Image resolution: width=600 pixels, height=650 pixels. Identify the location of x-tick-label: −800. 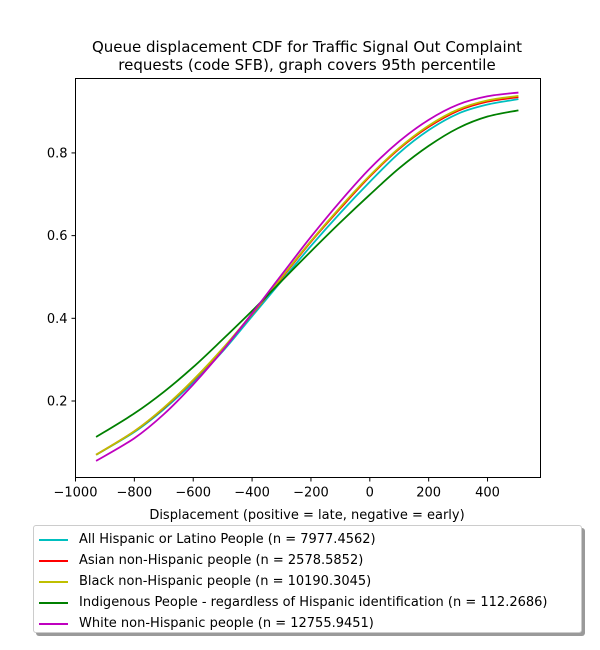
(135, 493).